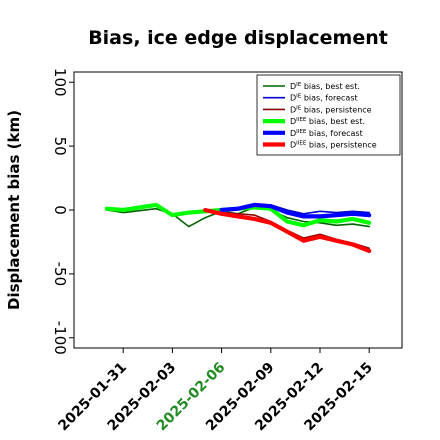 This screenshot has width=440, height=440. What do you see at coordinates (324, 98) in the screenshot?
I see `legend-entry: DIE bias, forecast` at bounding box center [324, 98].